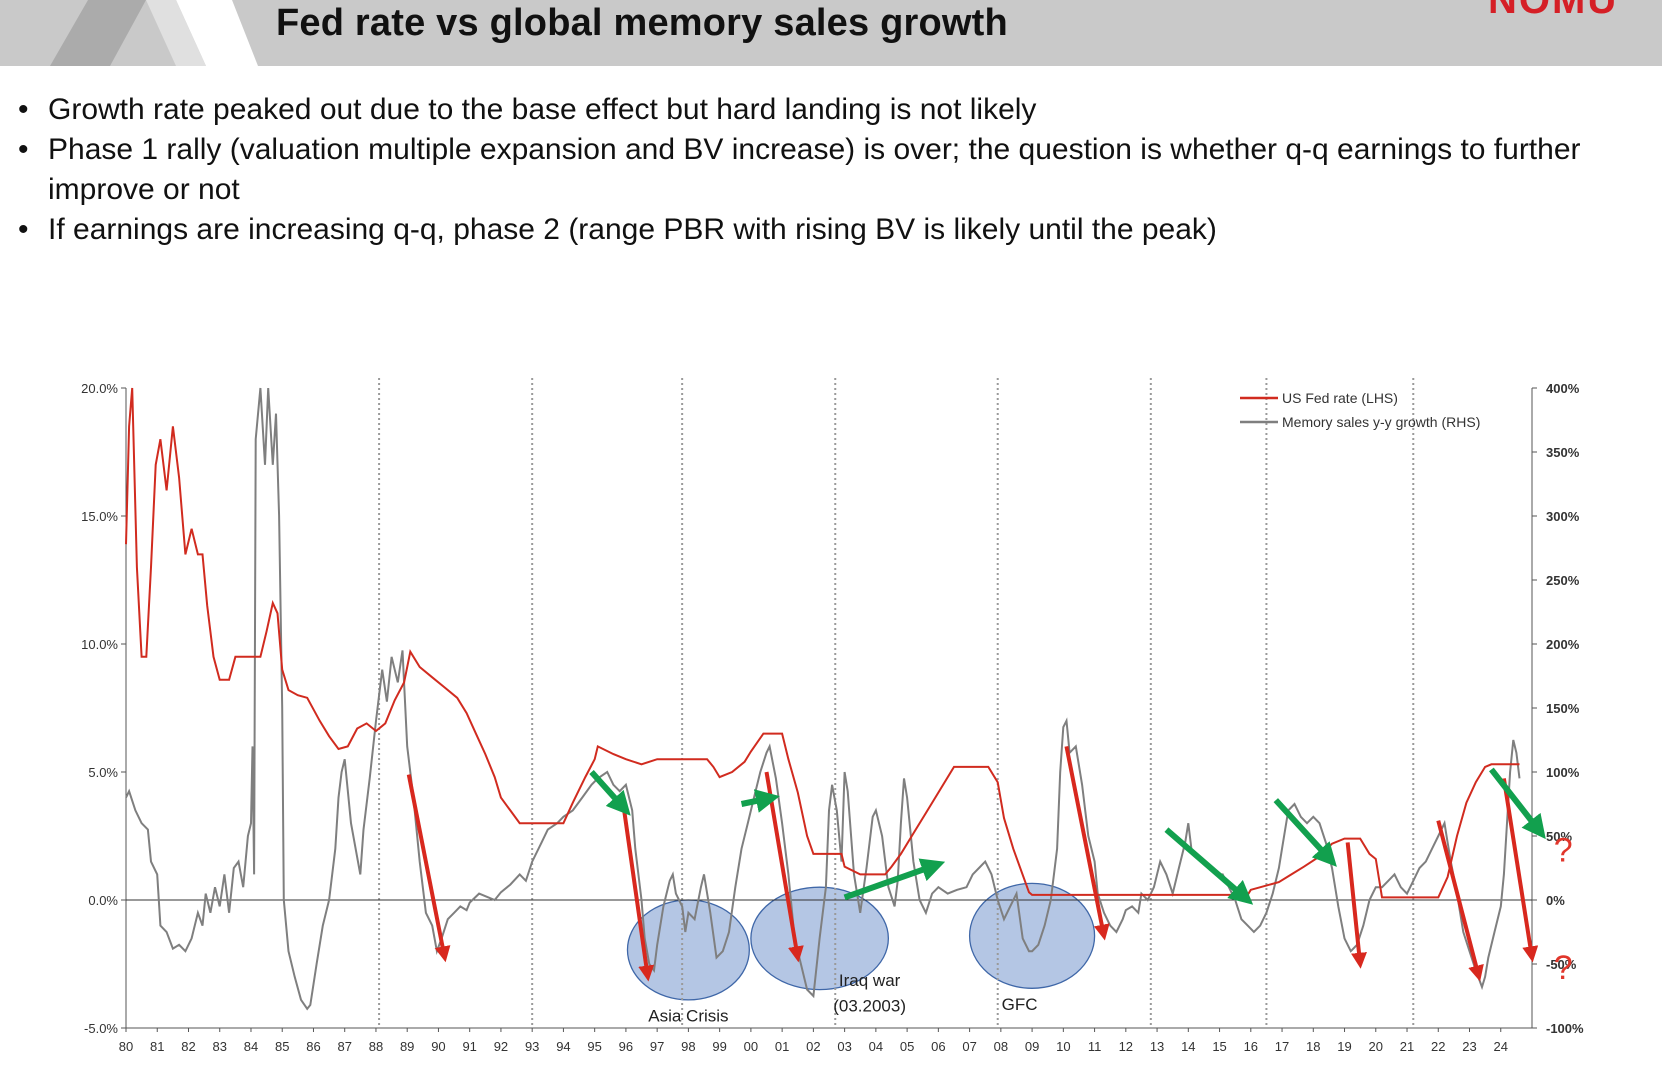  What do you see at coordinates (688, 1046) in the screenshot?
I see `x-tick-label: 98` at bounding box center [688, 1046].